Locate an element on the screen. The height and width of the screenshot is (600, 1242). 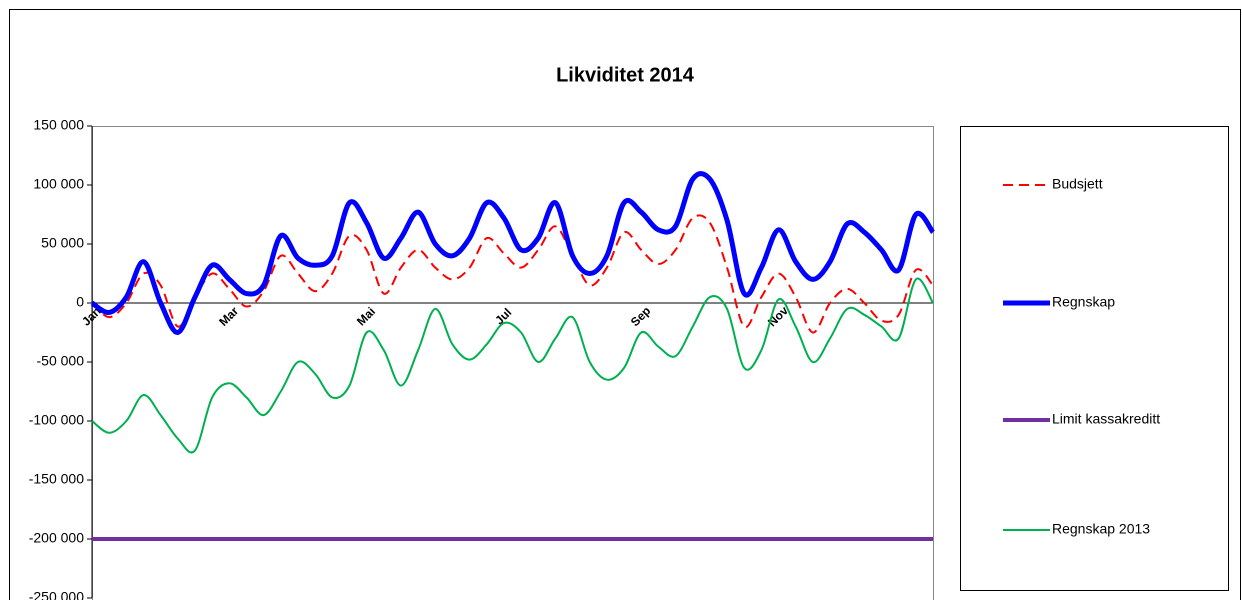
chart-title: Likviditet 2014 is located at coordinates (625, 75).